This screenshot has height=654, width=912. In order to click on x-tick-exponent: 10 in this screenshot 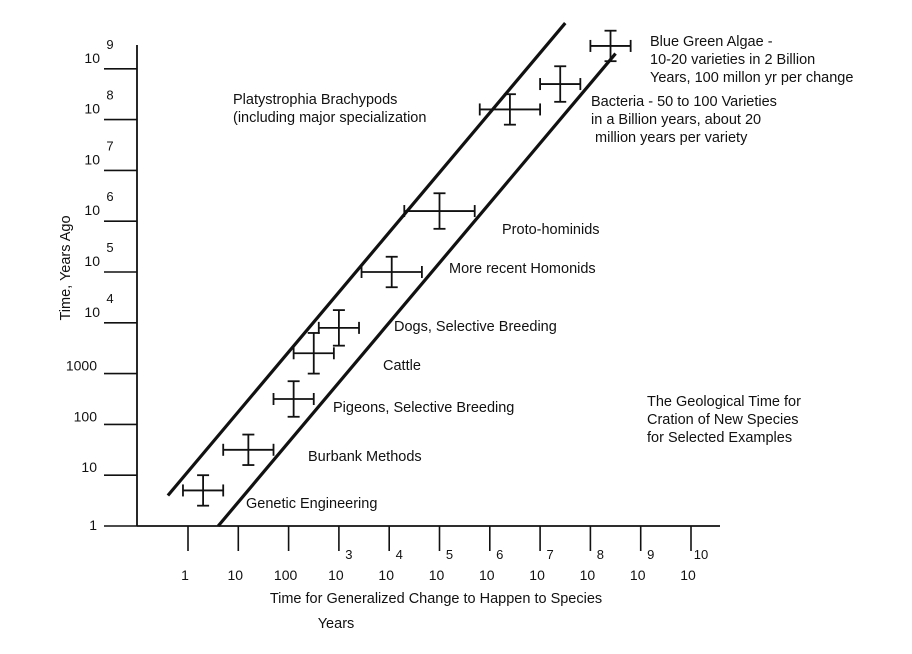, I will do `click(701, 554)`.